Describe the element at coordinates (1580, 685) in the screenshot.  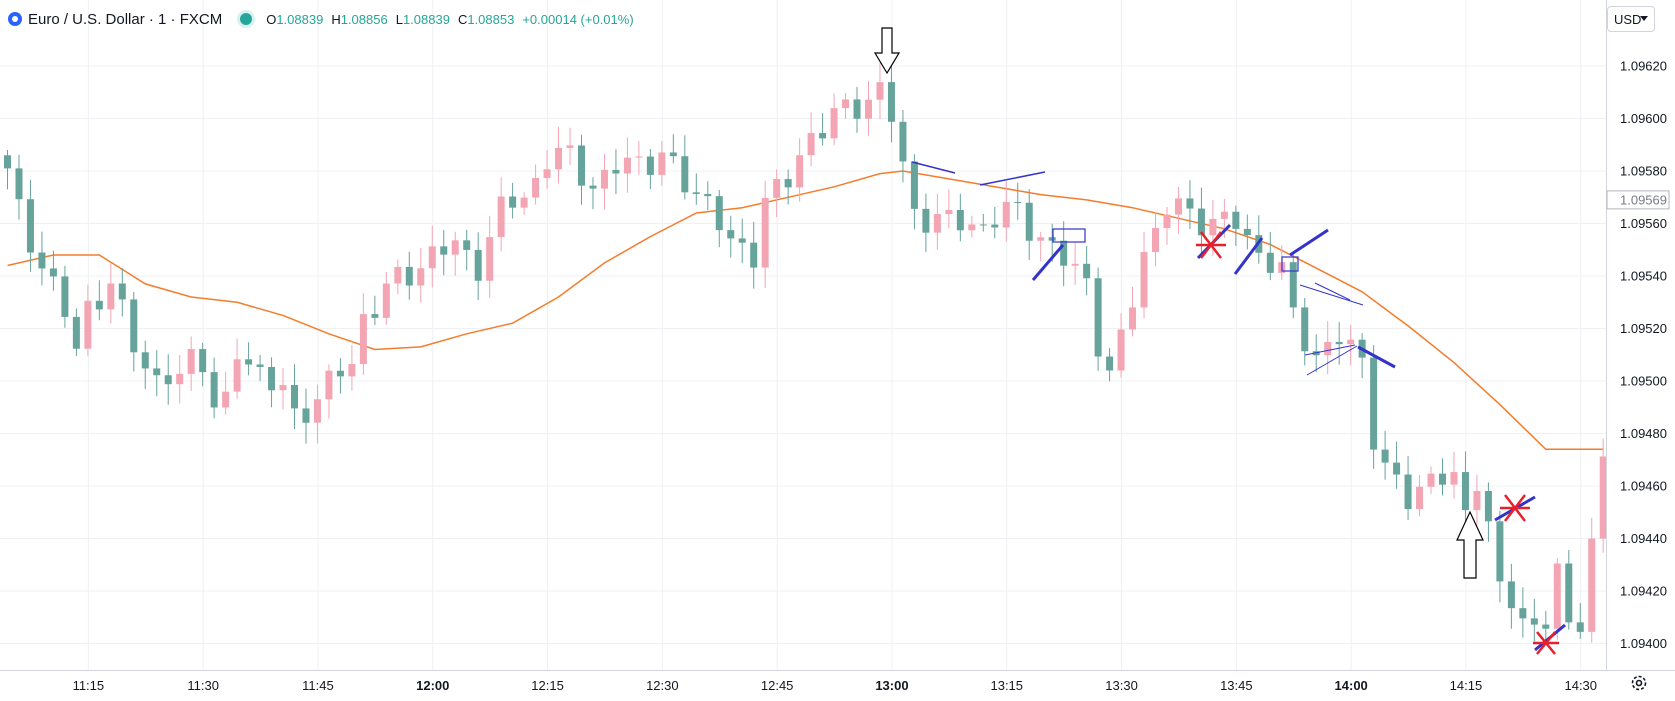
I see `time-tick-label: 14:30` at that location.